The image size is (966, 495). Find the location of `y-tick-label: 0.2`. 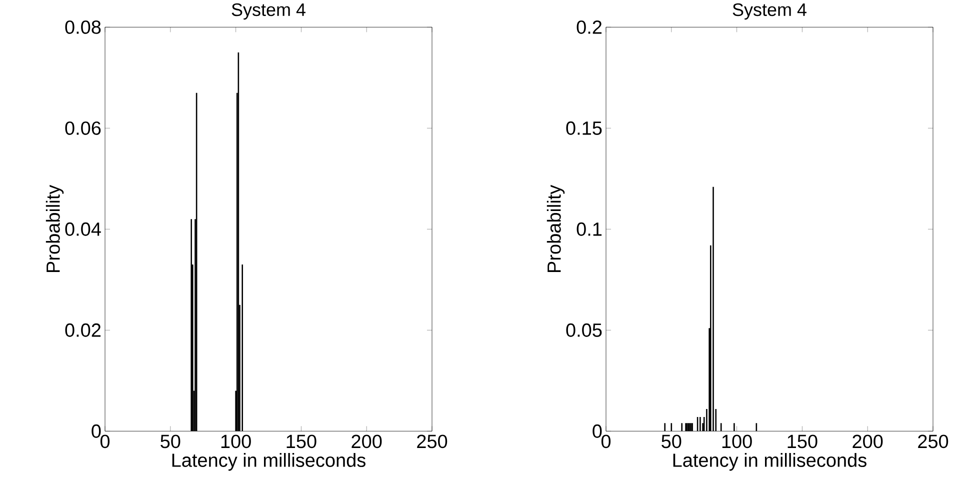

y-tick-label: 0.2 is located at coordinates (589, 27).